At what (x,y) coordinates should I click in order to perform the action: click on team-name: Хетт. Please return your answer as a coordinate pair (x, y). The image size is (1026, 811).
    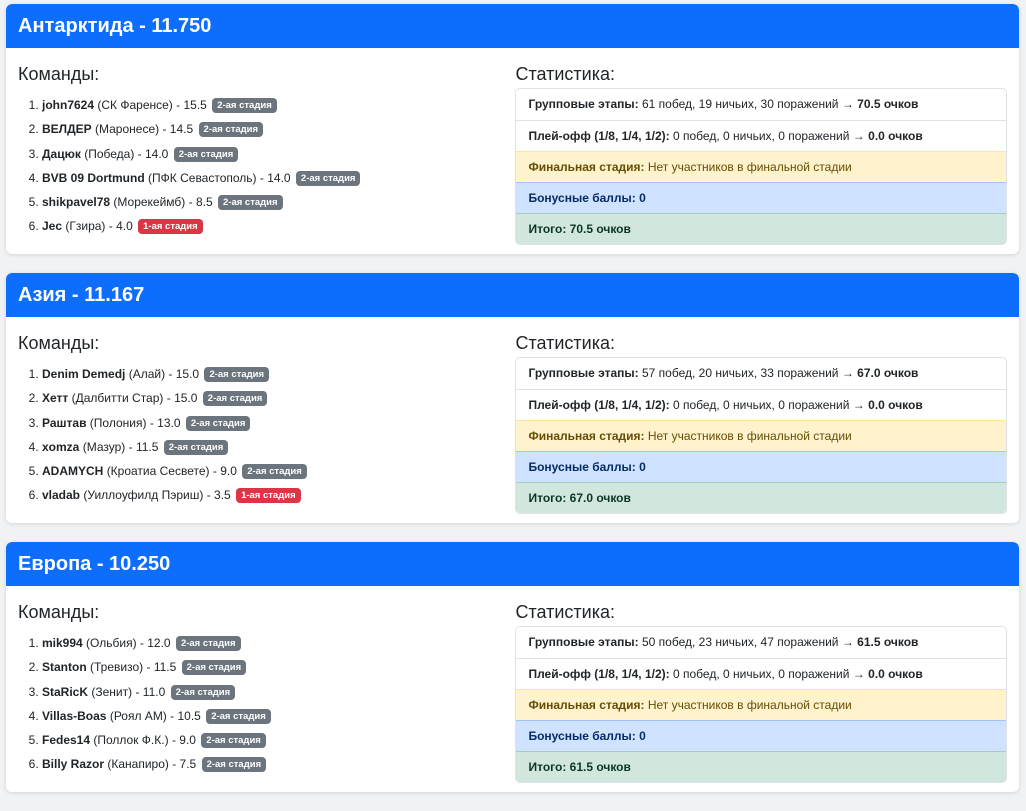
    Looking at the image, I should click on (55, 398).